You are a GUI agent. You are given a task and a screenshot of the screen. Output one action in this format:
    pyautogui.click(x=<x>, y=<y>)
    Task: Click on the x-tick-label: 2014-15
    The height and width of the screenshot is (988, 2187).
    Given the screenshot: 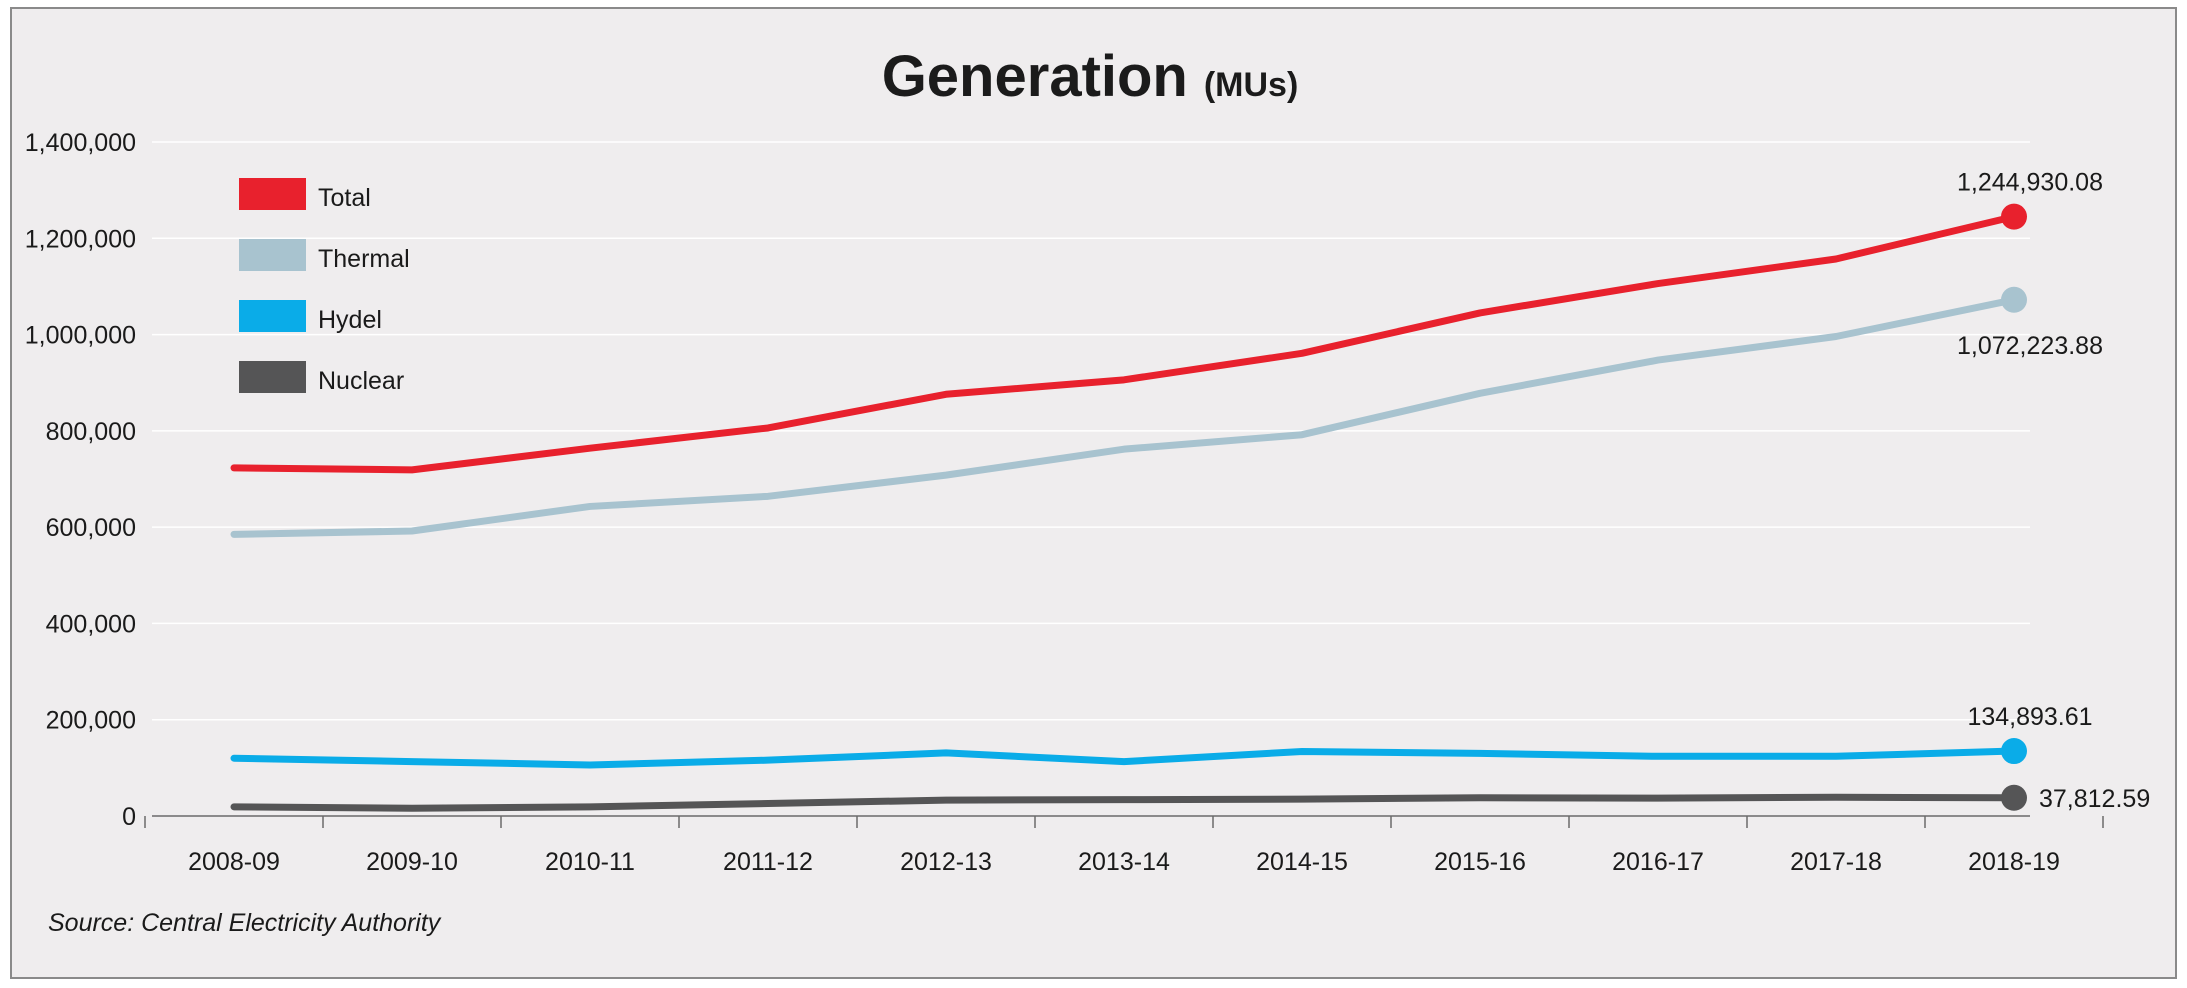 What is the action you would take?
    pyautogui.click(x=1302, y=862)
    